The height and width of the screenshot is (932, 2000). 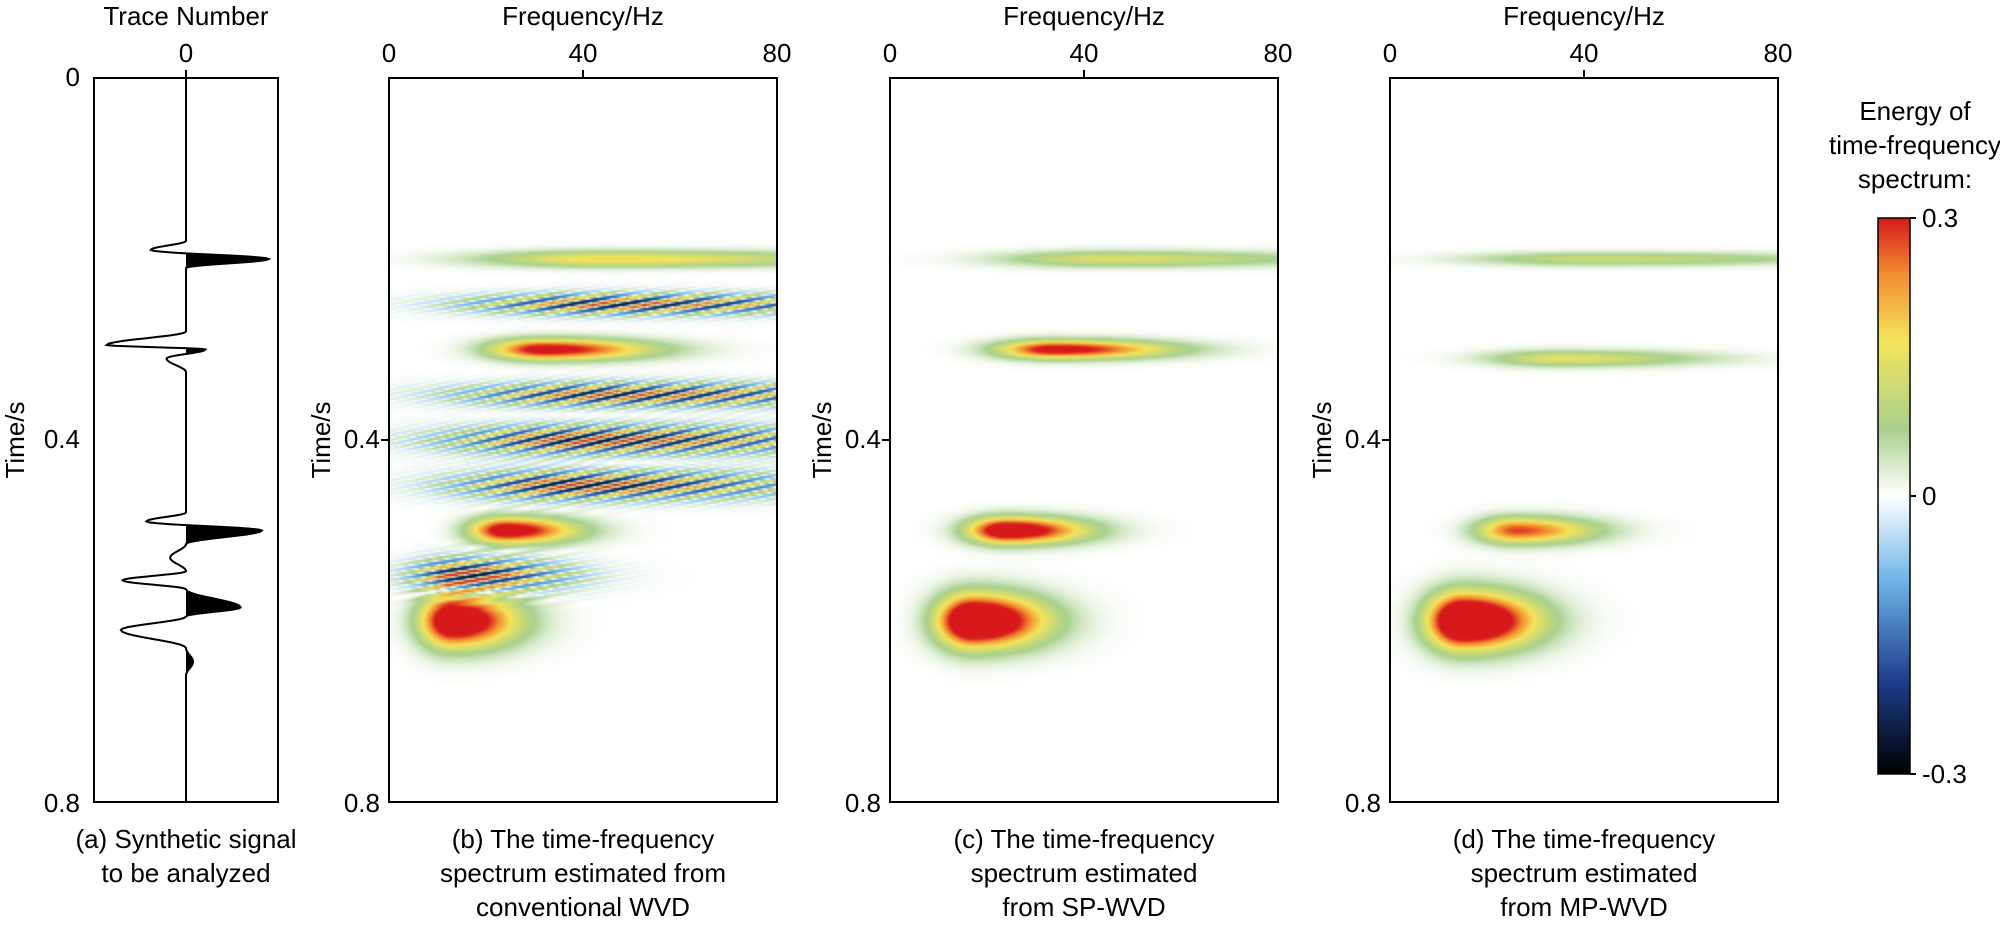 I want to click on panel-d-heatmap, so click(x=1584, y=440).